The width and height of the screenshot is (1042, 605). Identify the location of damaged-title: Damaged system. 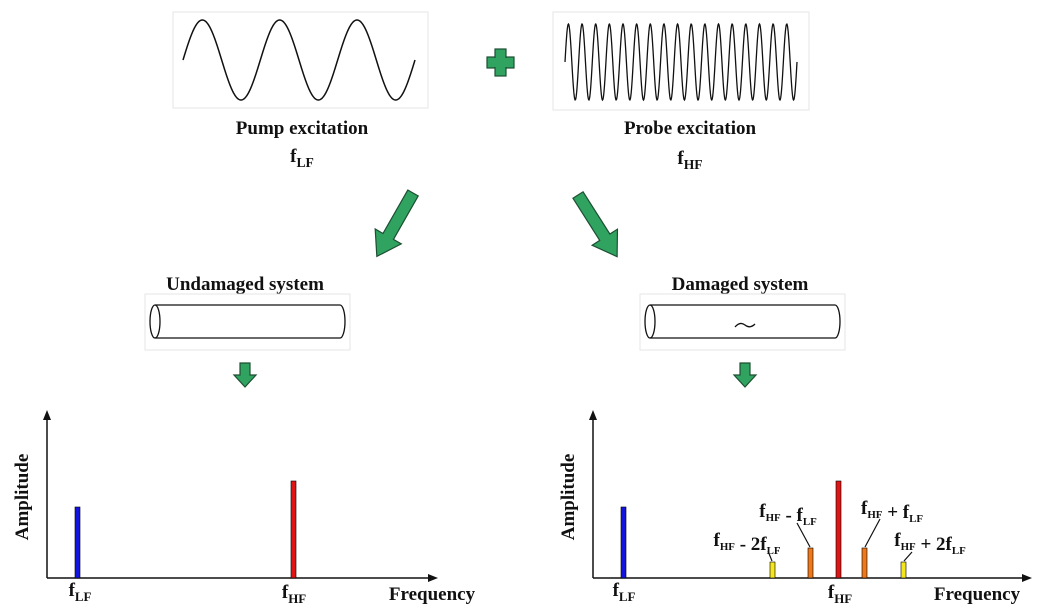
(740, 284).